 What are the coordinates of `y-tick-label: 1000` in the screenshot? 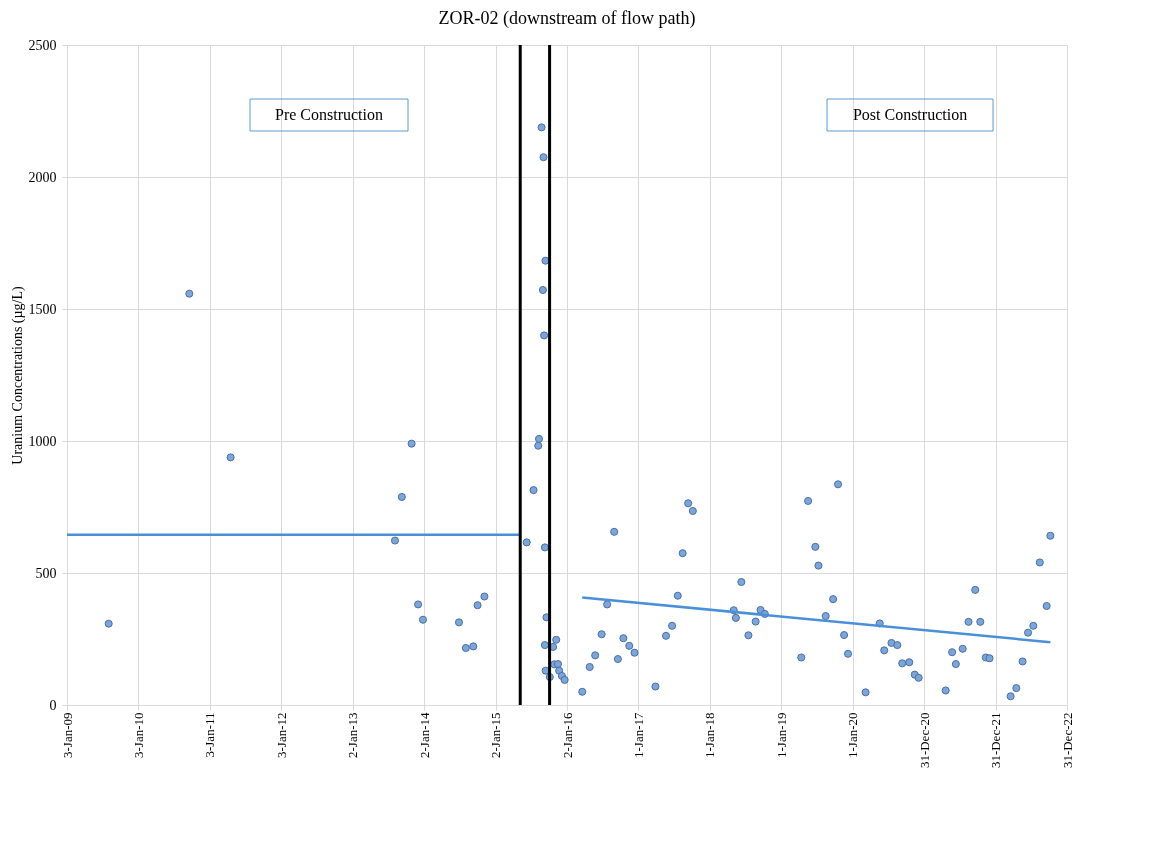 It's located at (42, 441).